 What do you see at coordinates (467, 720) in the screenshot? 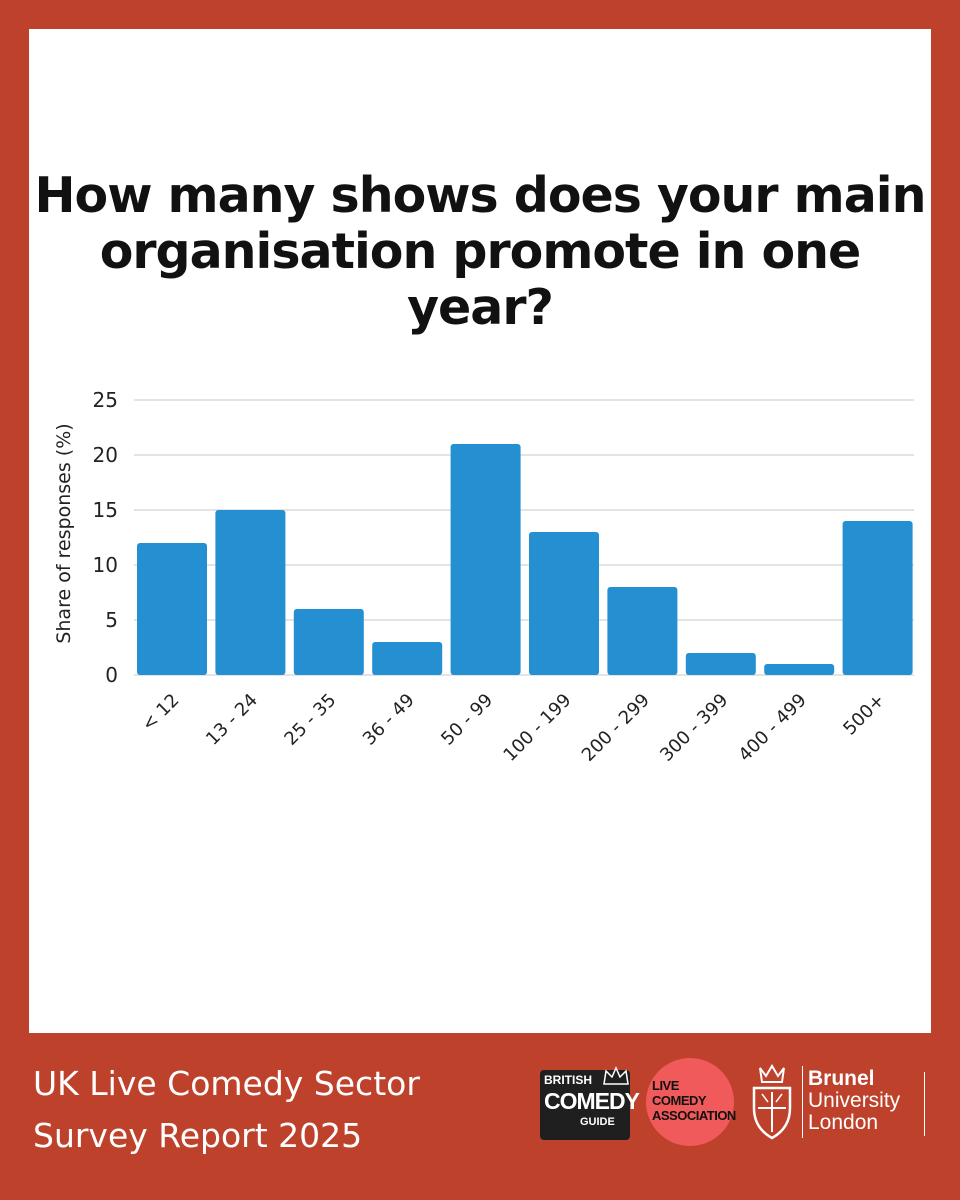
I see `x-tick-label: 50 - 99` at bounding box center [467, 720].